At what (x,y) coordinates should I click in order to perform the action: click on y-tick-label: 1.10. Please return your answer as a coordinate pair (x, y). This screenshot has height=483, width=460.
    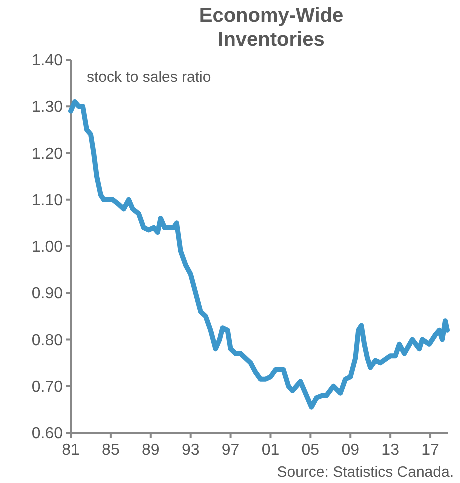
    Looking at the image, I should click on (48, 201).